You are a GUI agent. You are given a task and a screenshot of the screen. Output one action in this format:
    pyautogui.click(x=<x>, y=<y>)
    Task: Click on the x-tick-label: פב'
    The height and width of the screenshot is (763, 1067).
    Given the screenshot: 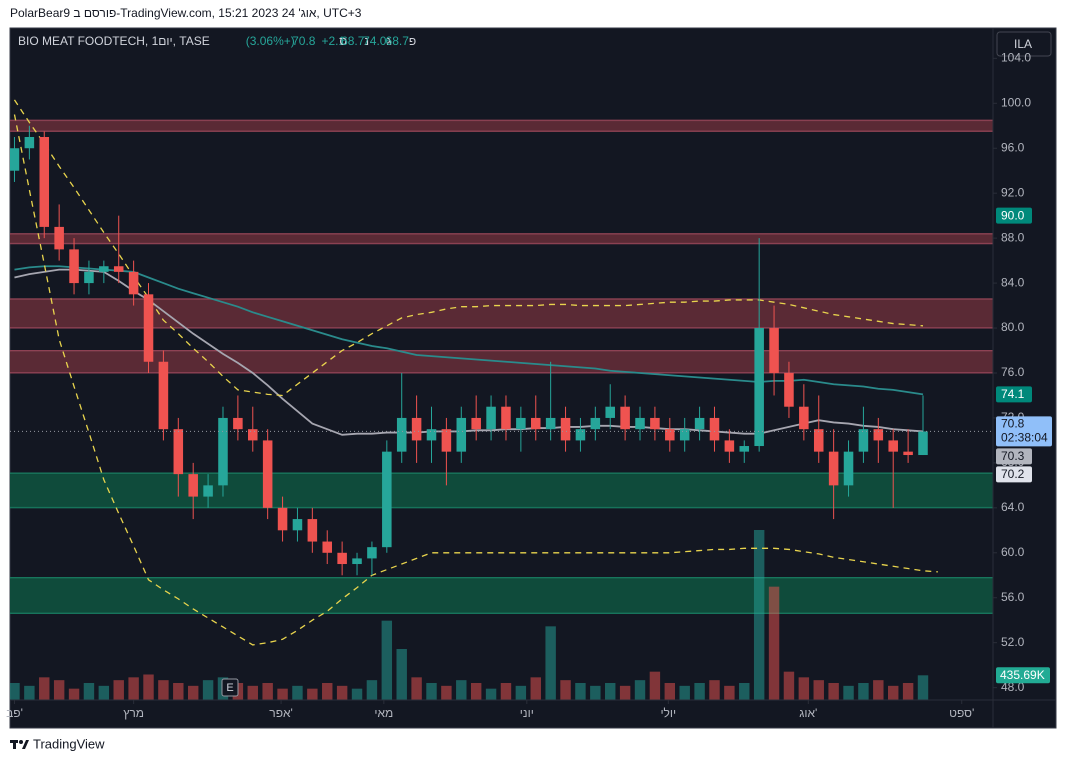 What is the action you would take?
    pyautogui.click(x=14, y=713)
    